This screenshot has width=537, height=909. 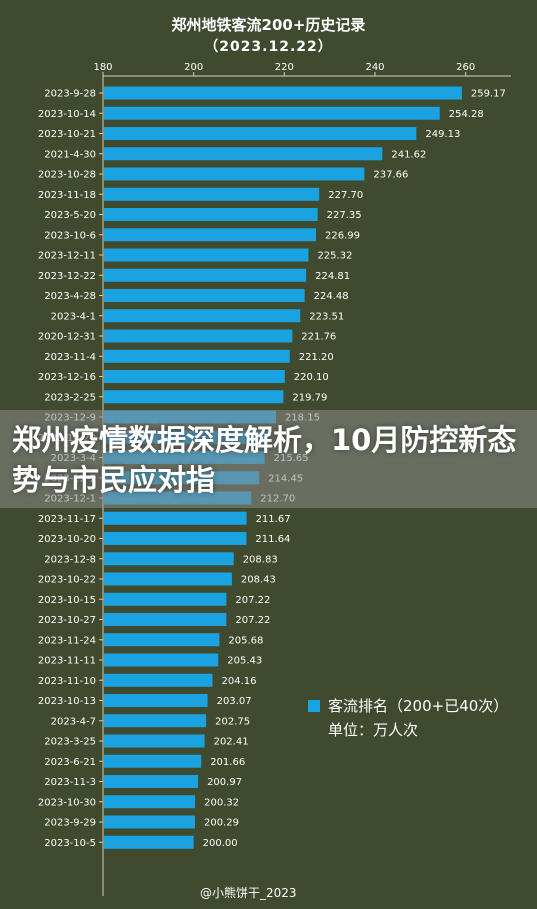 What do you see at coordinates (67, 276) in the screenshot?
I see `category-label: 2023-12-22` at bounding box center [67, 276].